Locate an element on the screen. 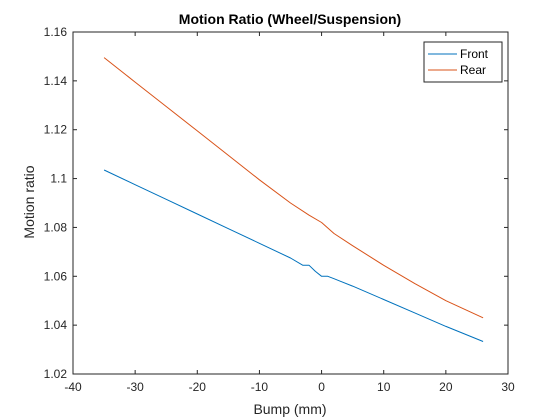 Image resolution: width=560 pixels, height=420 pixels. legend-label-front: Front is located at coordinates (474, 54).